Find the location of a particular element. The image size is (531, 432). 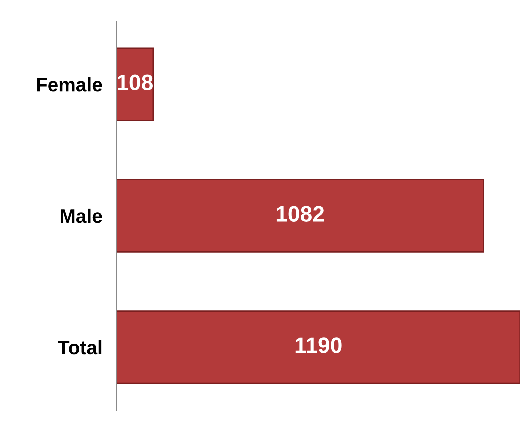

data-label: 1190 is located at coordinates (319, 346).